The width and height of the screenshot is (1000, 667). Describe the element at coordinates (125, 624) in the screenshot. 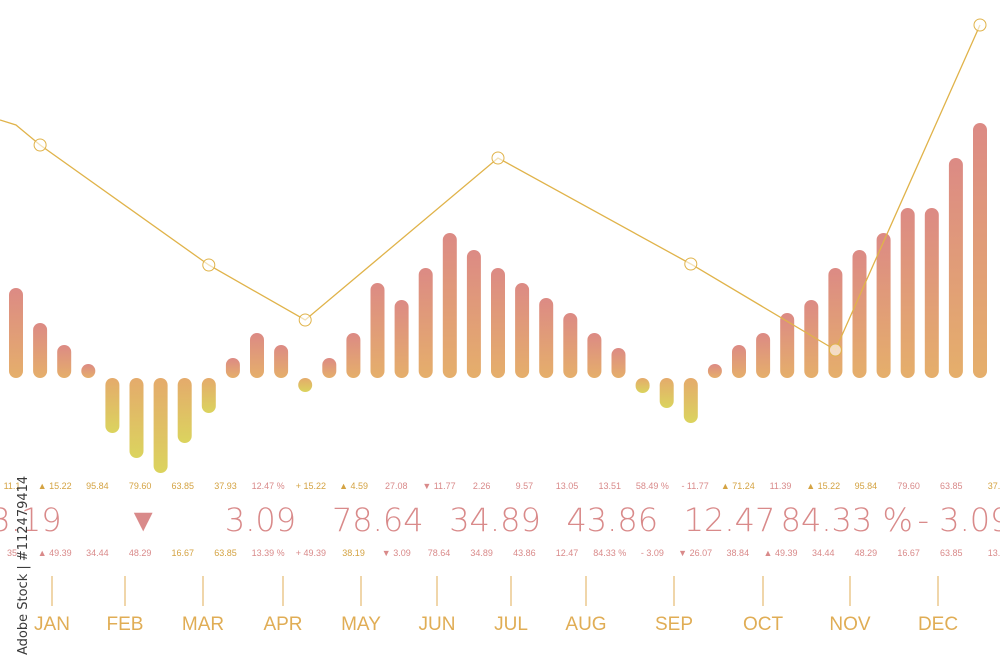

I see `month-label: FEB` at that location.